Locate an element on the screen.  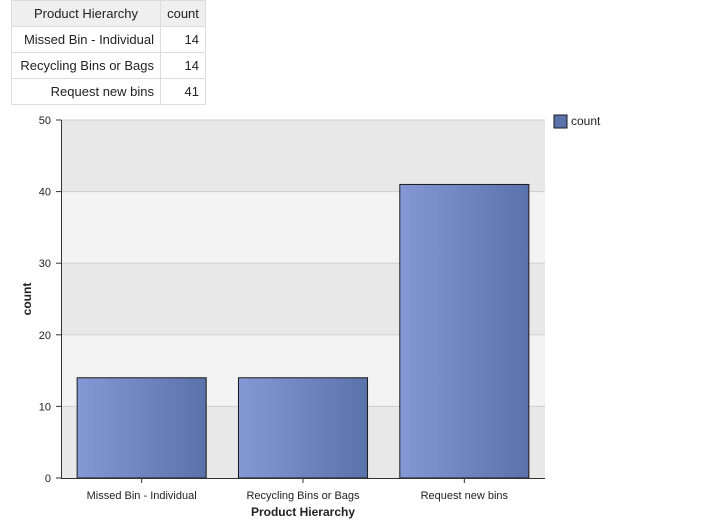
legend-label-count: count is located at coordinates (586, 121).